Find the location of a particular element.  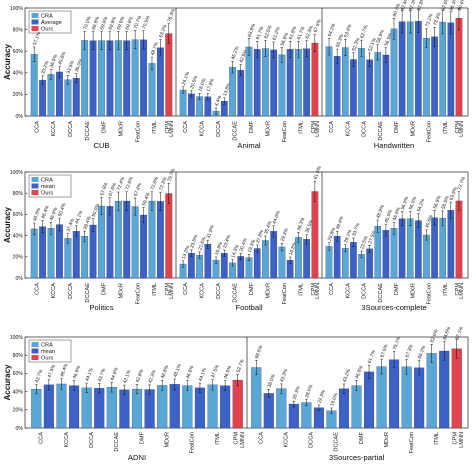

data-label: 21.6% is located at coordinates (202, 244).